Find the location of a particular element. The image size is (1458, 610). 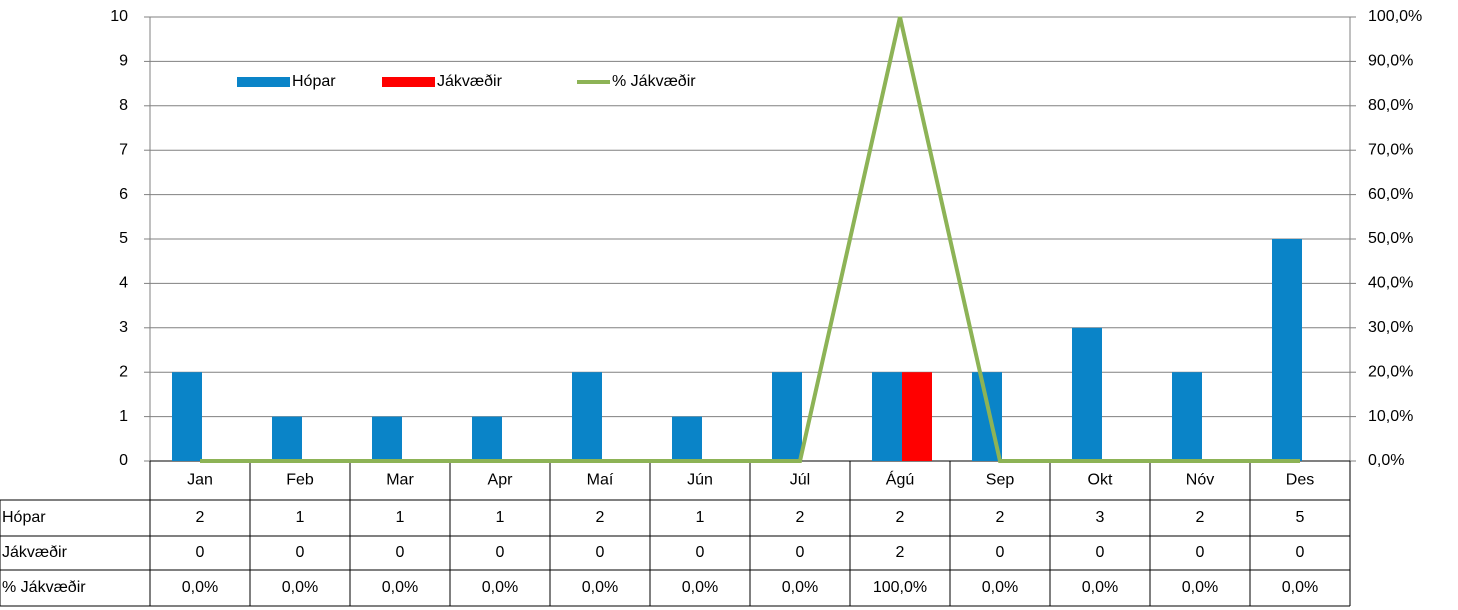

y-tick-label: 2 is located at coordinates (123, 371).